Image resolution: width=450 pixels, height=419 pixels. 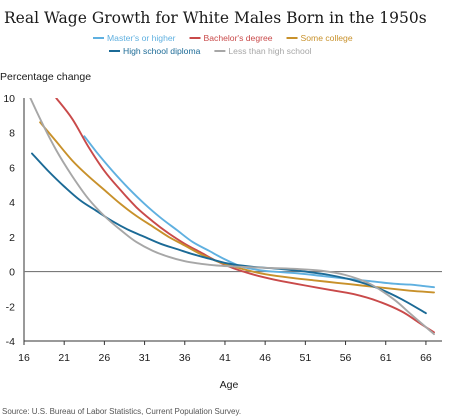 What do you see at coordinates (10, 342) in the screenshot?
I see `y-tick-label: -4` at bounding box center [10, 342].